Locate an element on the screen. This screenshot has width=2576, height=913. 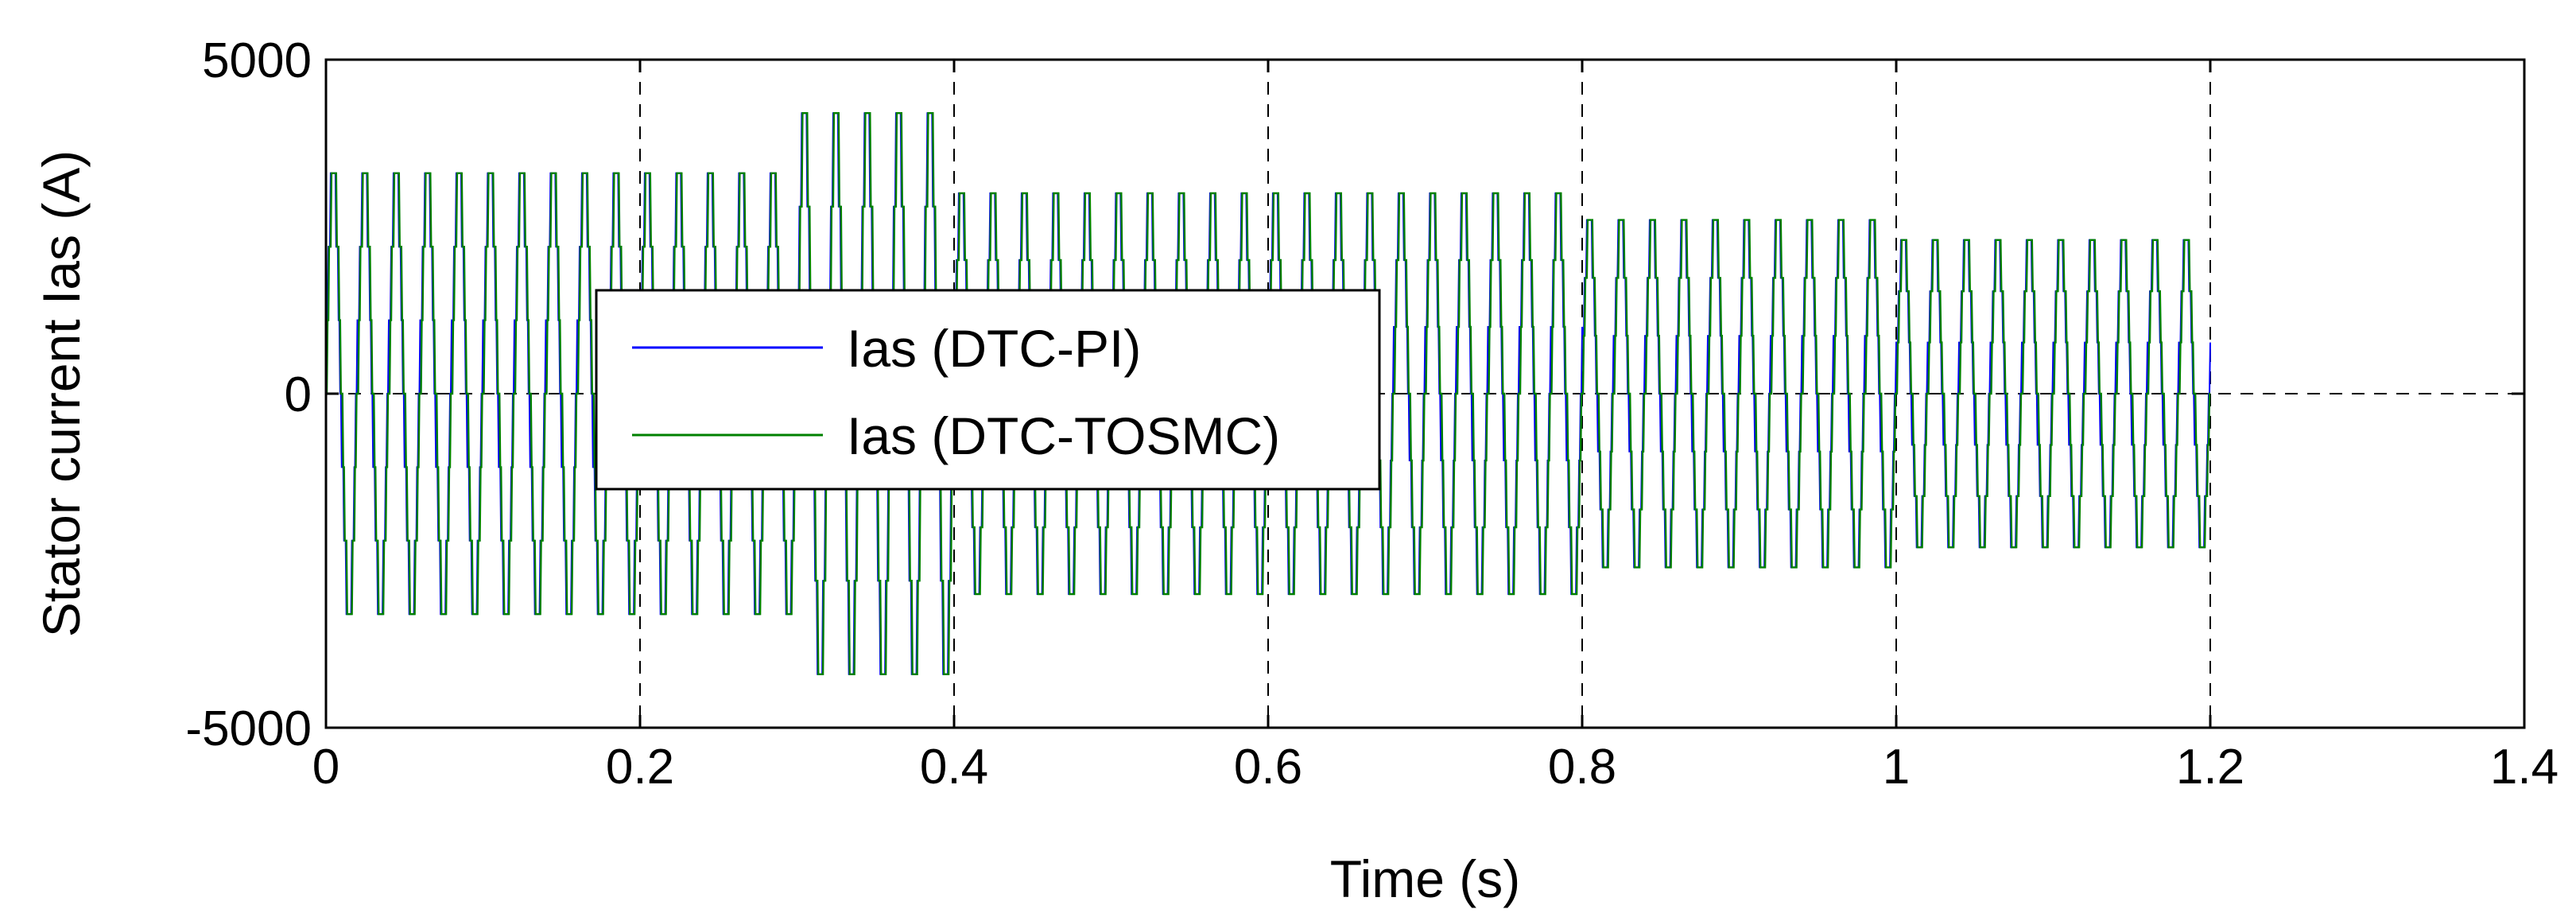
y-tick-label: -5000 is located at coordinates (249, 728).